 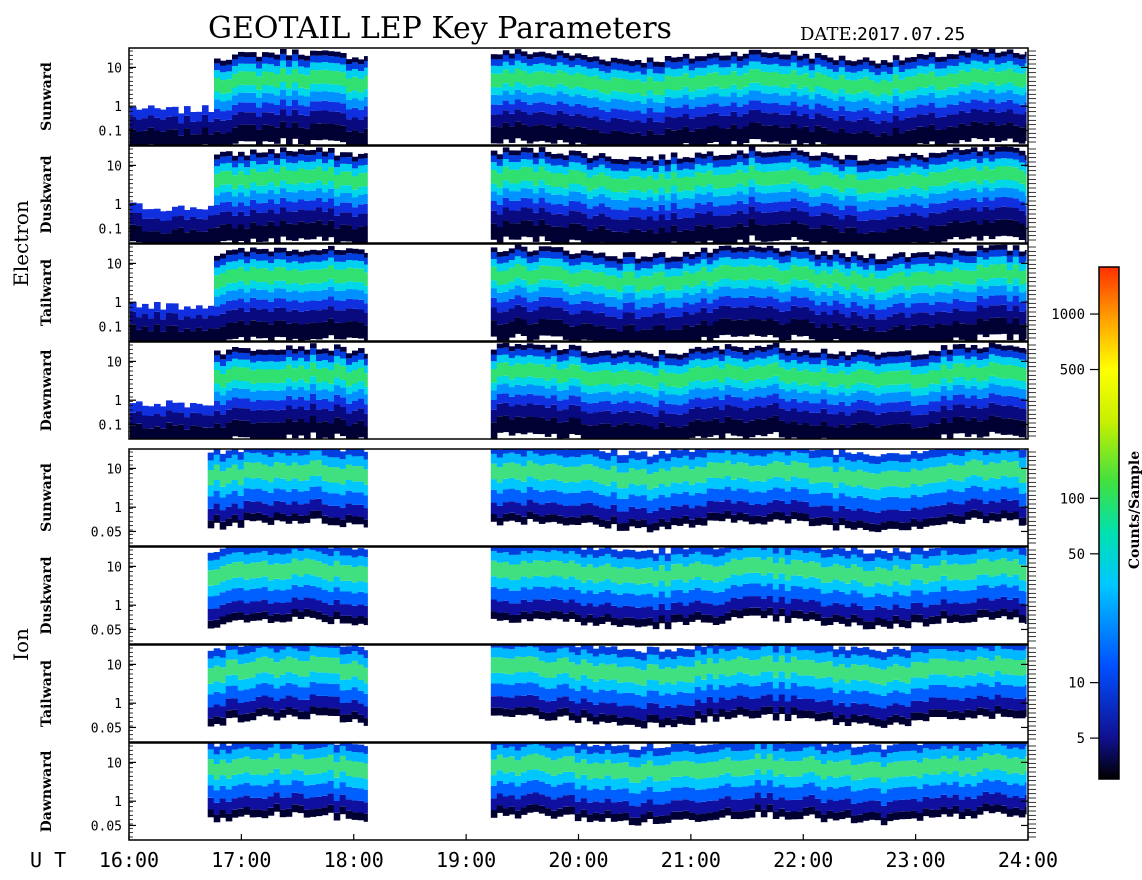 I want to click on colorbar-gradient, so click(x=1109, y=523).